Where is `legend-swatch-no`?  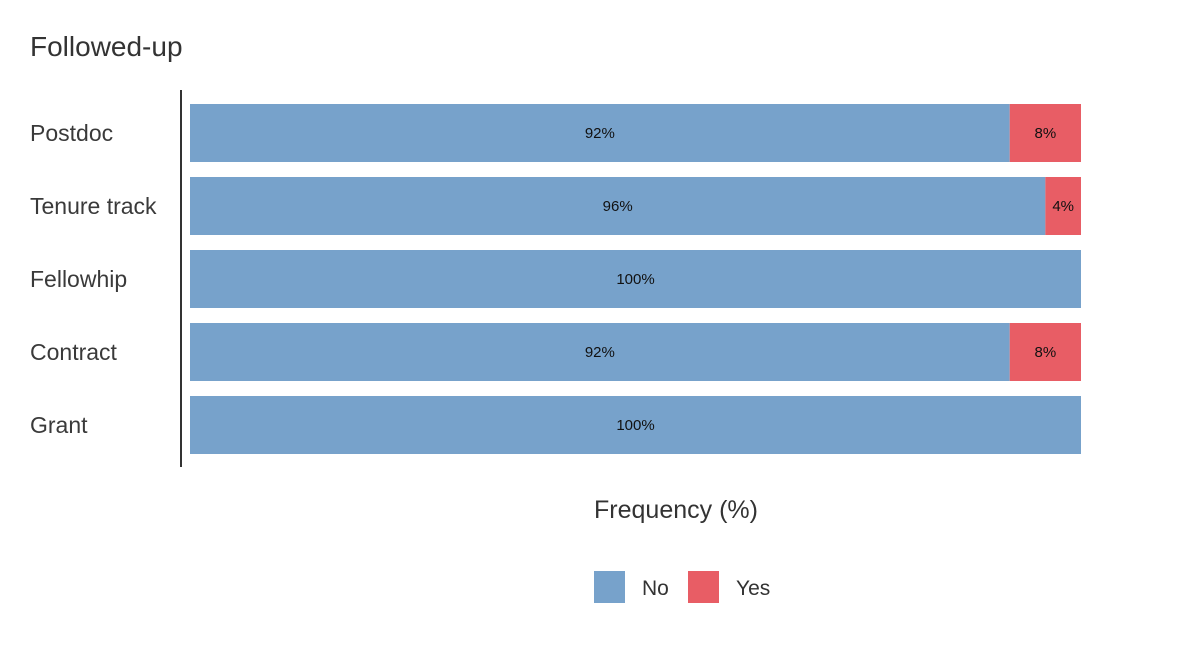
legend-swatch-no is located at coordinates (609, 587).